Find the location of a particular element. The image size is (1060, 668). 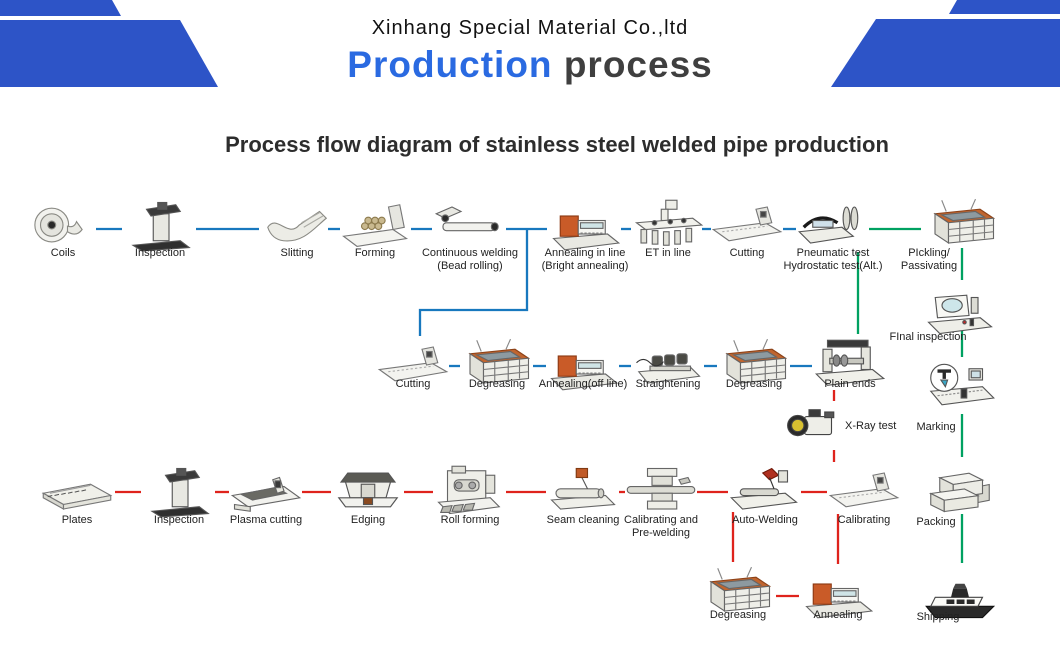

inspection-machine-icon is located at coordinates (161, 226).